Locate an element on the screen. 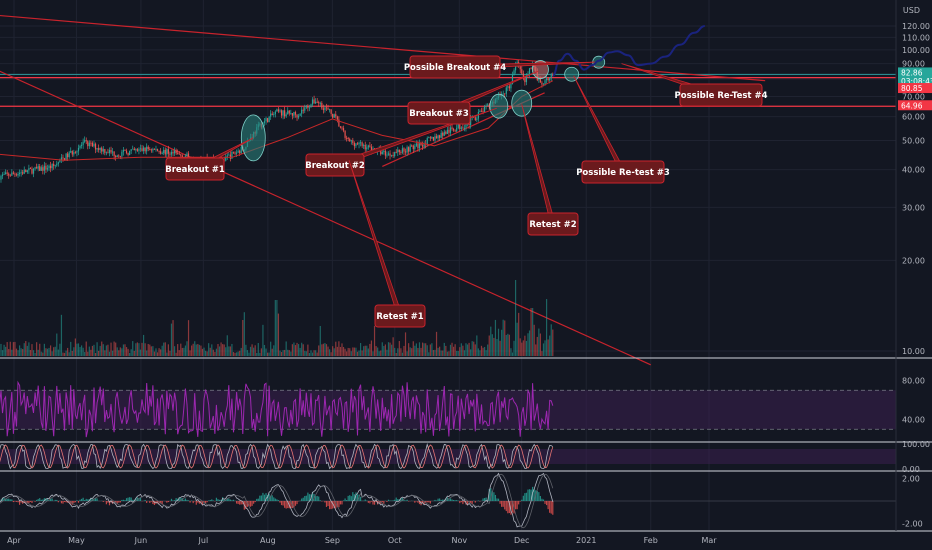 The width and height of the screenshot is (932, 550). time-tick-label: Mar is located at coordinates (709, 540).